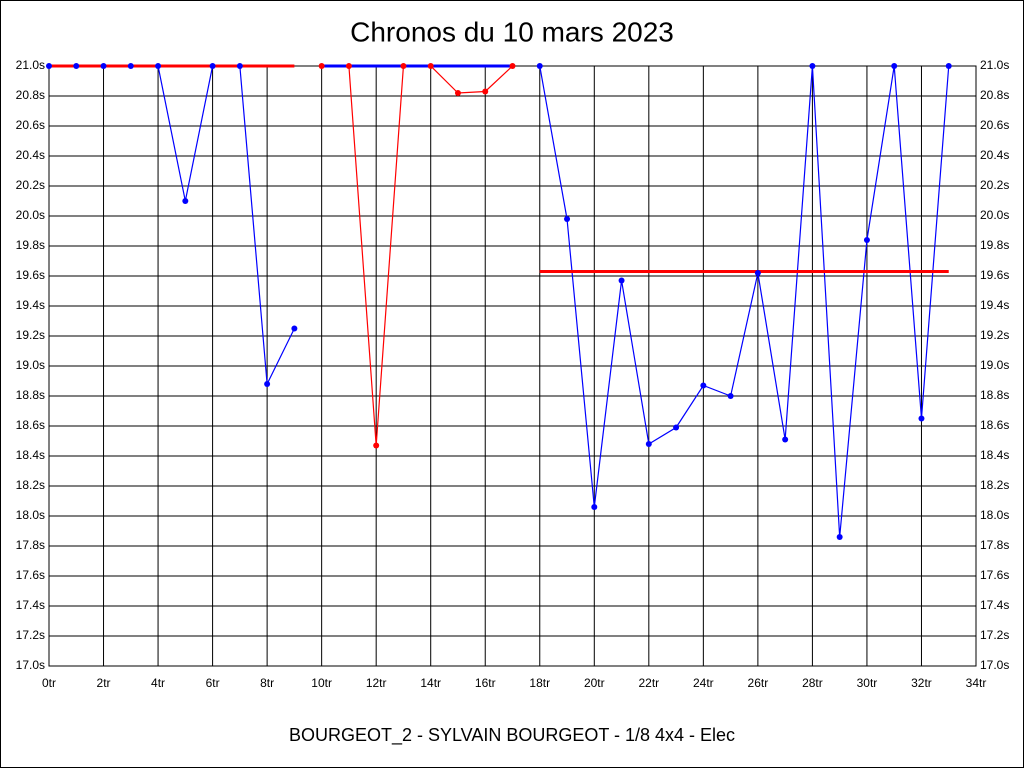 The width and height of the screenshot is (1024, 768). Describe the element at coordinates (512, 31) in the screenshot. I see `chart-title: Chronos du 10 mars 2023` at that location.